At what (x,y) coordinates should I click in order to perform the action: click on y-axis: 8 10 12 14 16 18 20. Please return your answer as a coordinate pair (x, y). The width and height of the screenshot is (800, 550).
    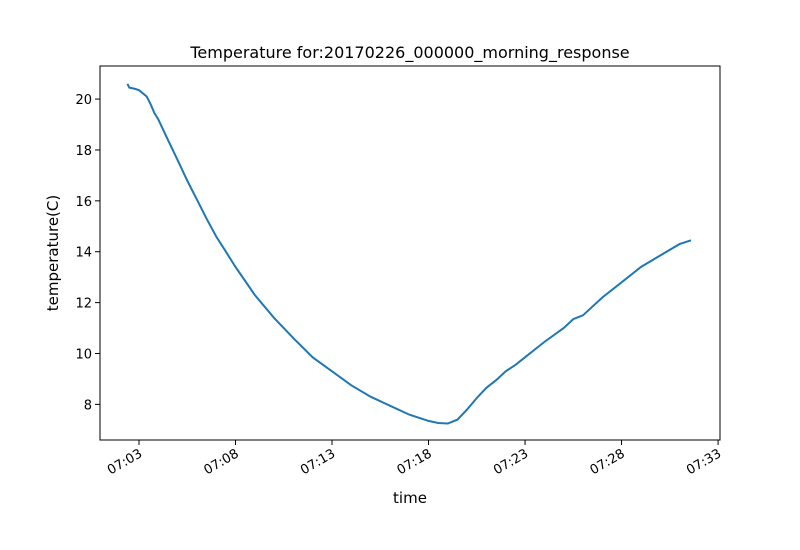
    Looking at the image, I should click on (87, 253).